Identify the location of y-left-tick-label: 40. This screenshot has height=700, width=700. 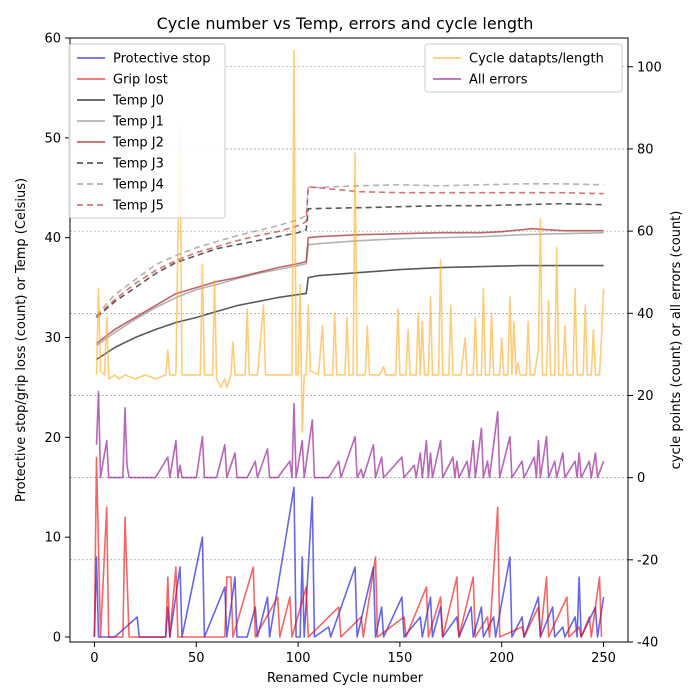
(52, 238).